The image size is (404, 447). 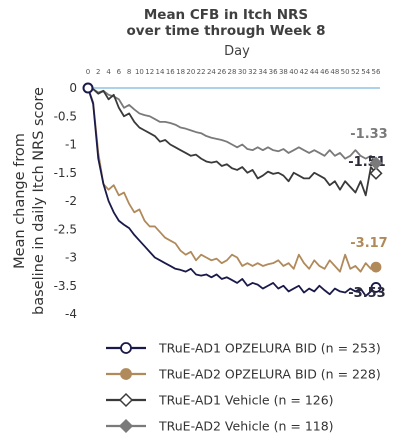 What do you see at coordinates (368, 243) in the screenshot?
I see `series-end-value-label: -3.17` at bounding box center [368, 243].